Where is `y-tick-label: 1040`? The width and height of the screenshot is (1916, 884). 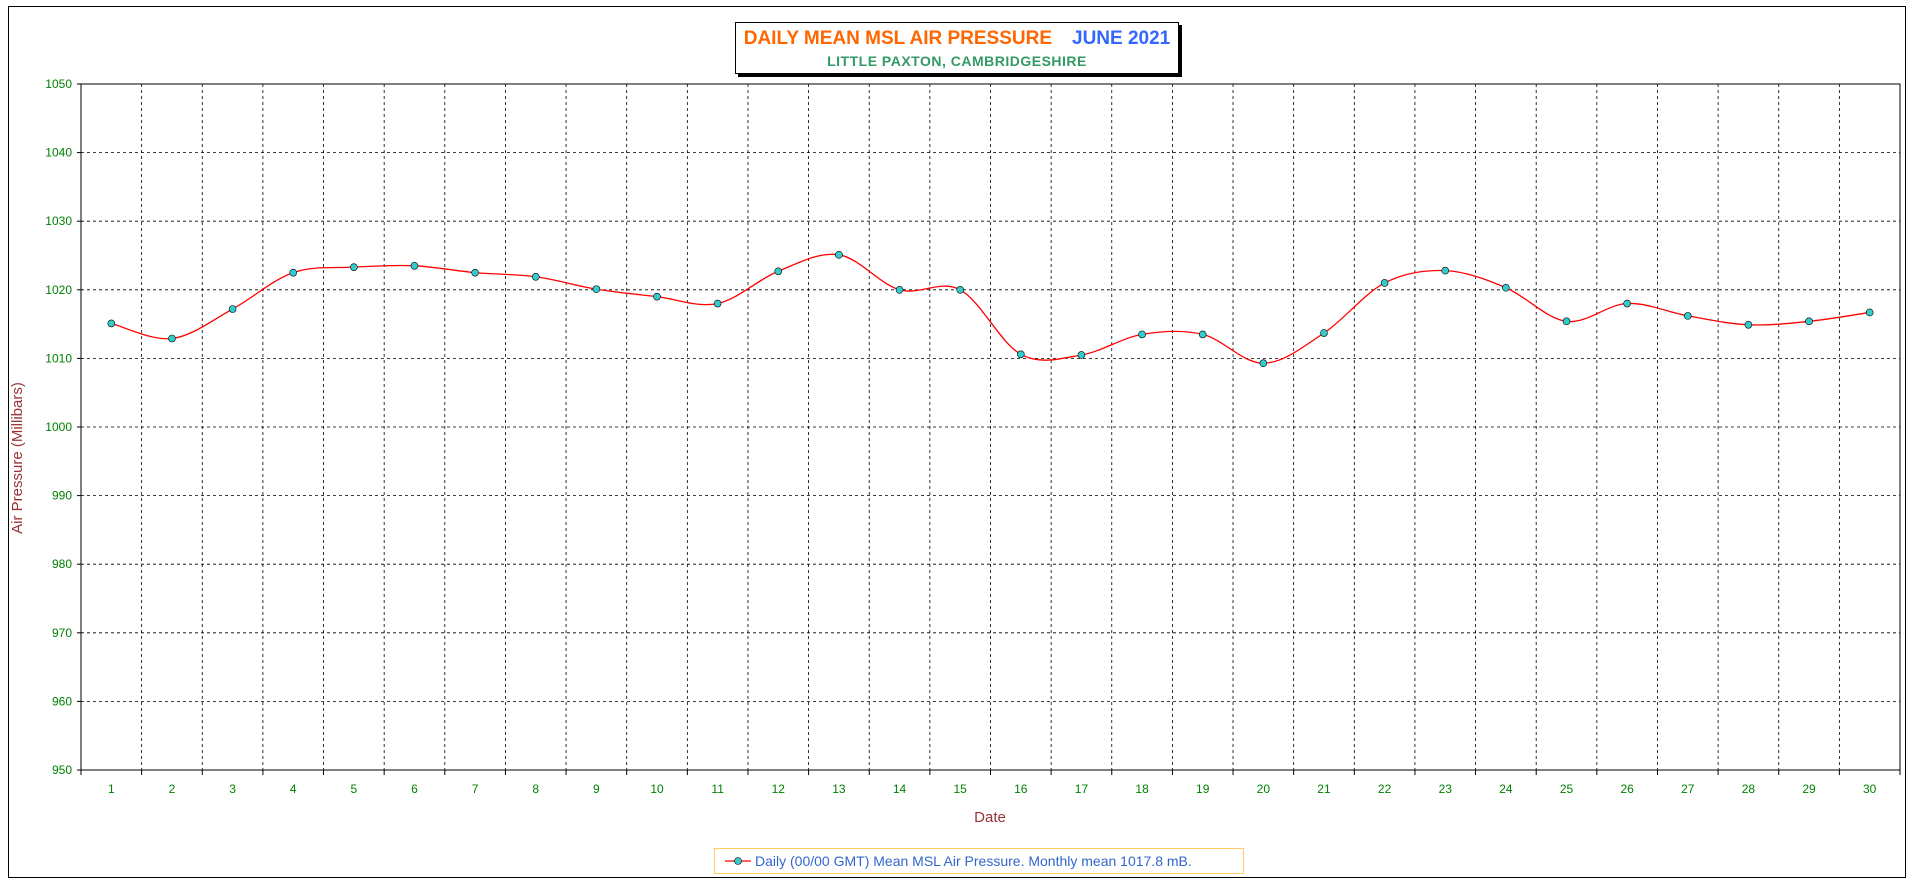
y-tick-label: 1040 is located at coordinates (58, 153).